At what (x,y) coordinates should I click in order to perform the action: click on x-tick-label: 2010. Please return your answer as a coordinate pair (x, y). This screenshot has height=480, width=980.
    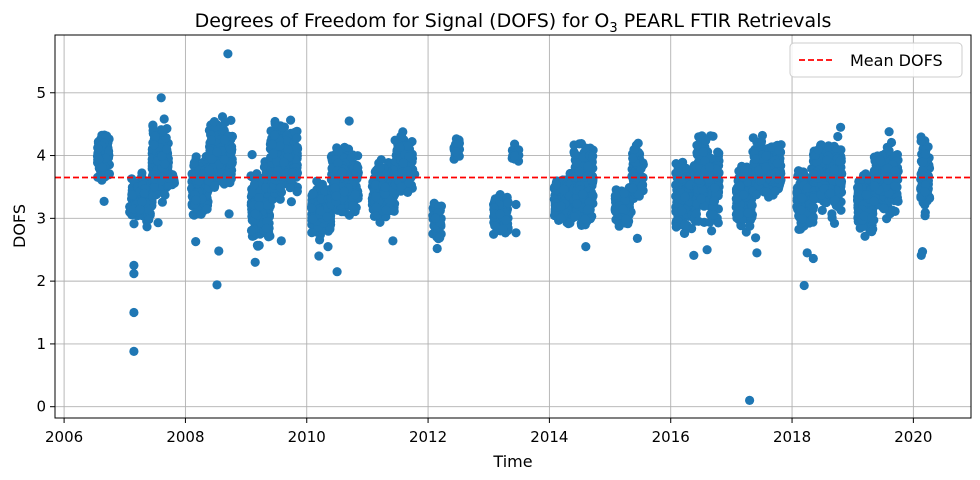
    Looking at the image, I should click on (307, 437).